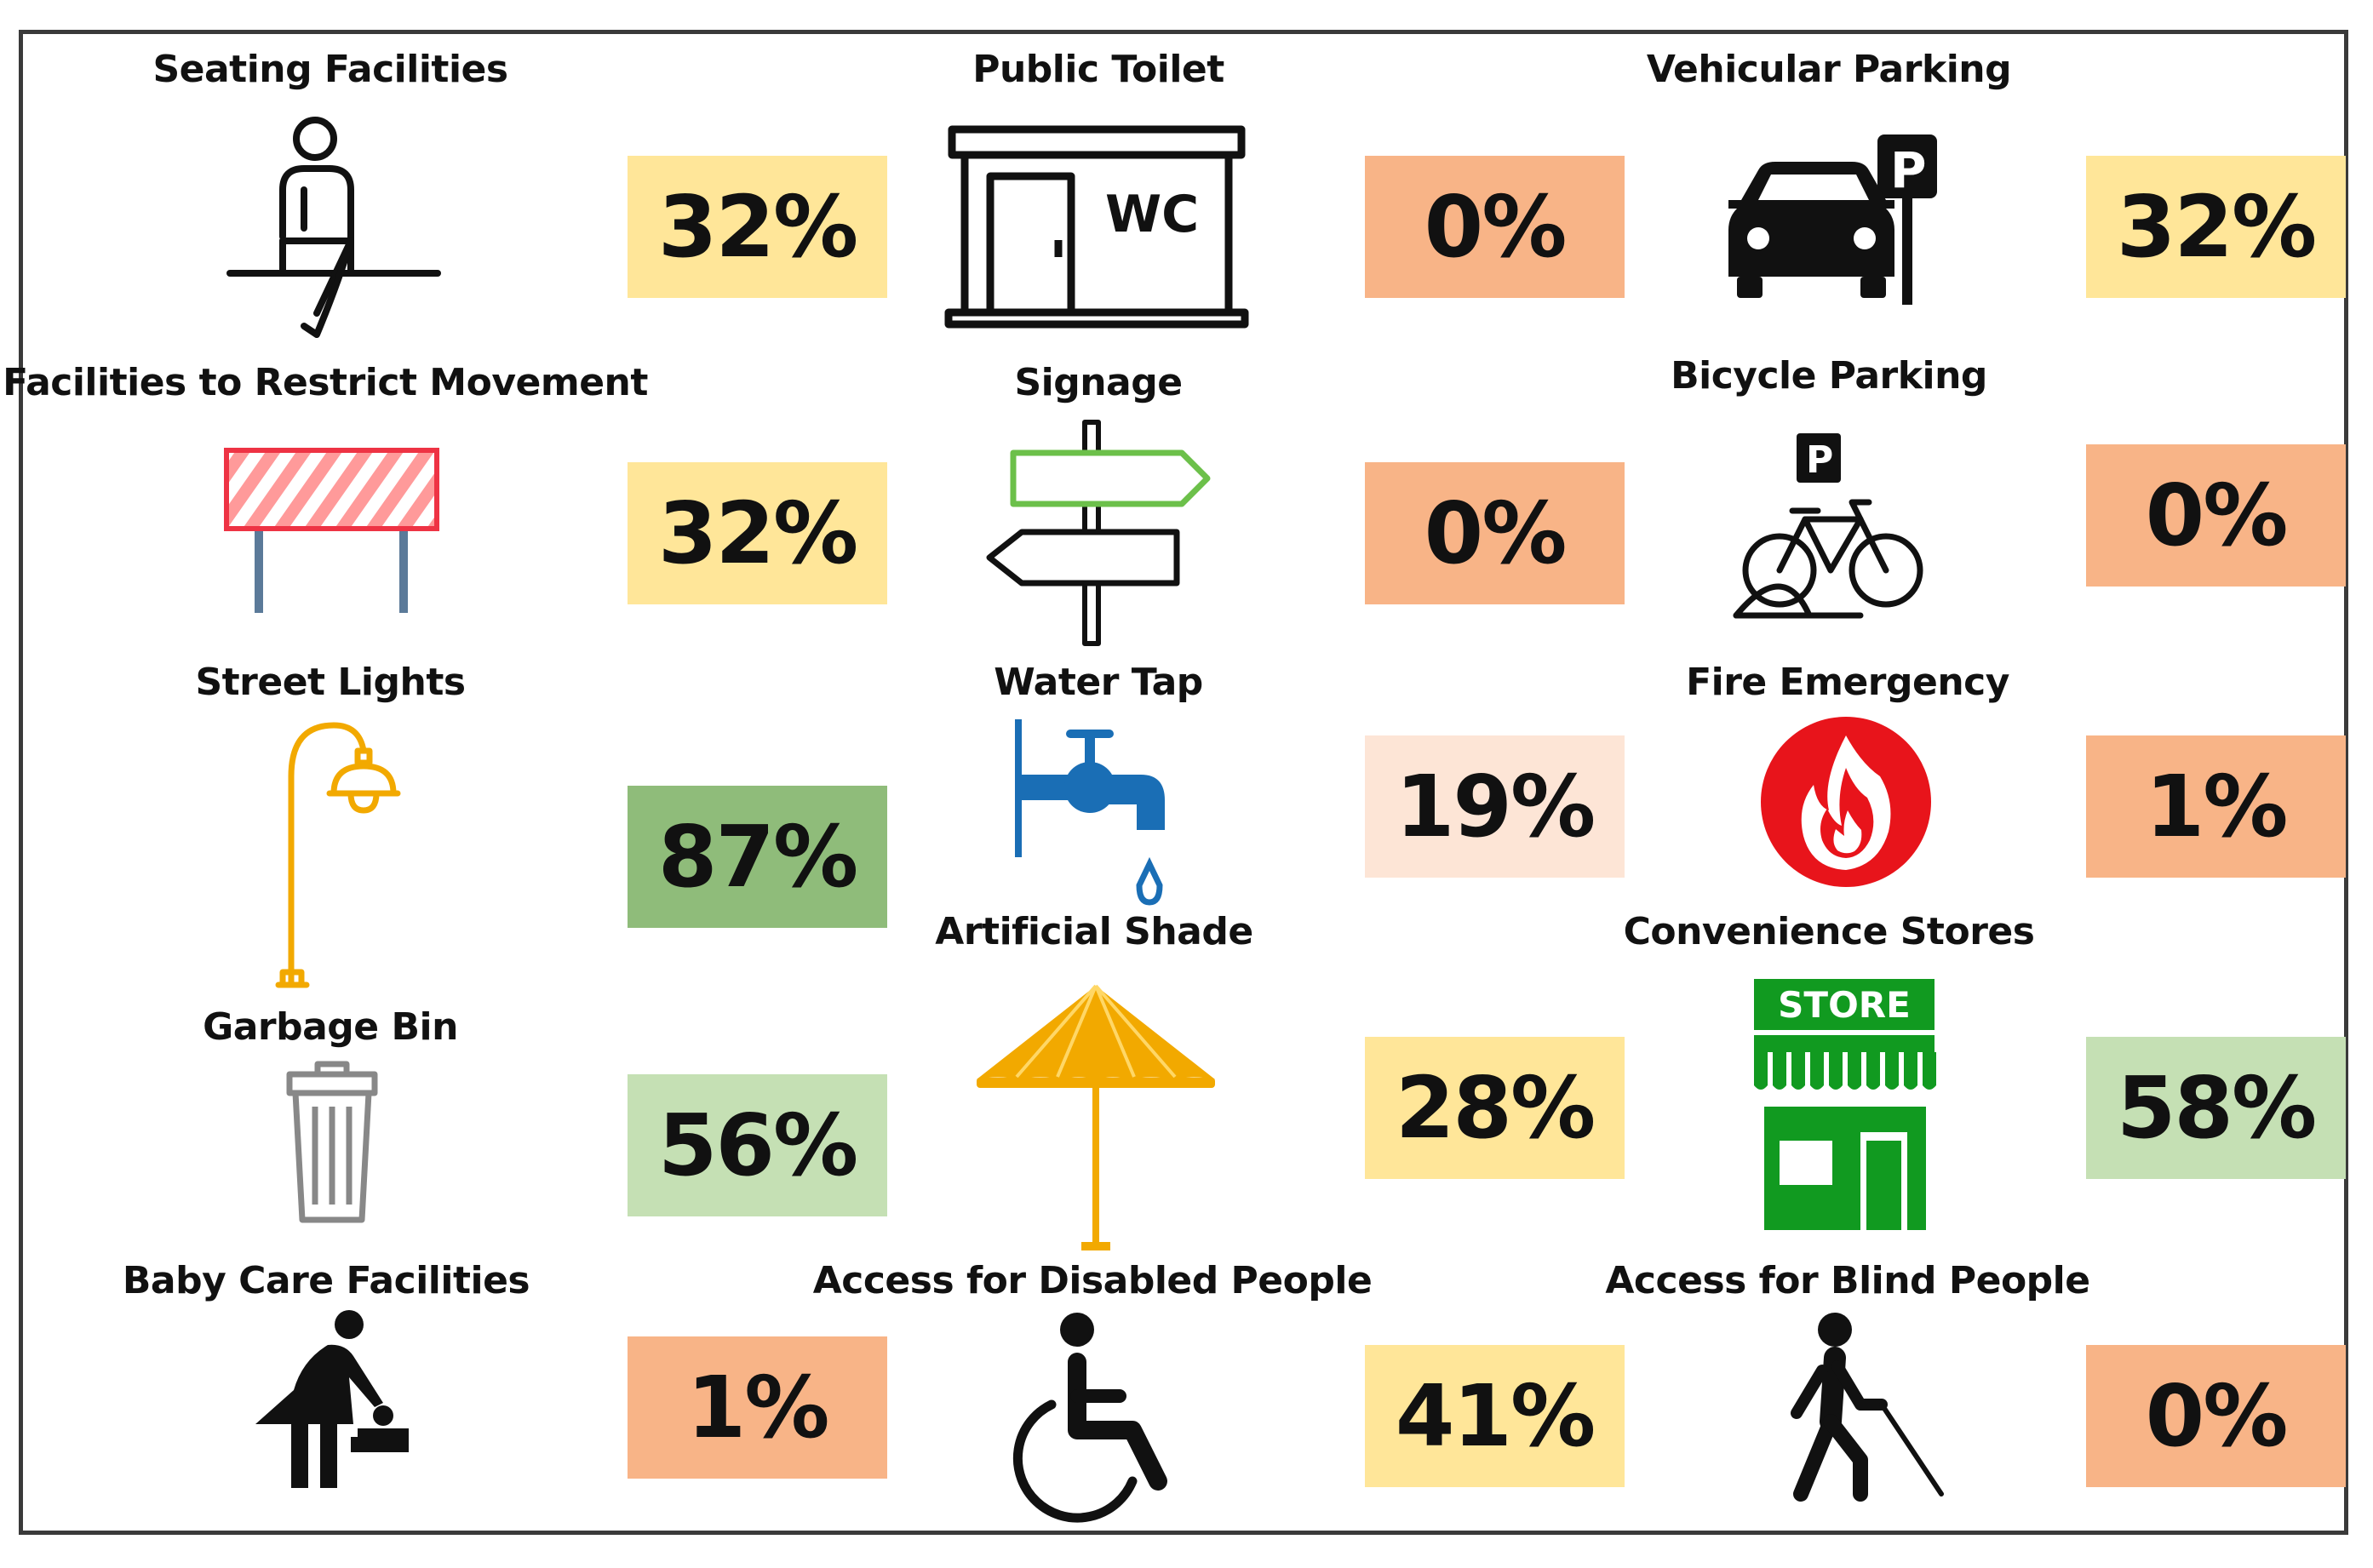 The image size is (2373, 1568). I want to click on label-garbage-bin: Garbage Bin, so click(330, 1027).